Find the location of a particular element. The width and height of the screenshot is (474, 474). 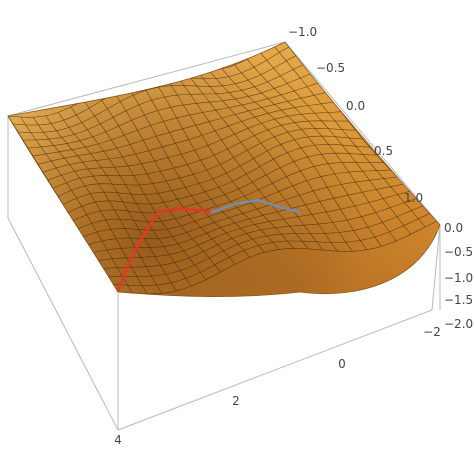

trajectory-paths is located at coordinates (209, 245).